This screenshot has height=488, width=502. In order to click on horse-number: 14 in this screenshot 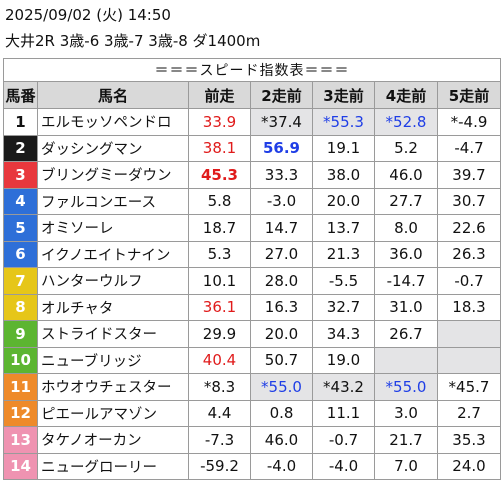, I will do `click(20, 466)`.